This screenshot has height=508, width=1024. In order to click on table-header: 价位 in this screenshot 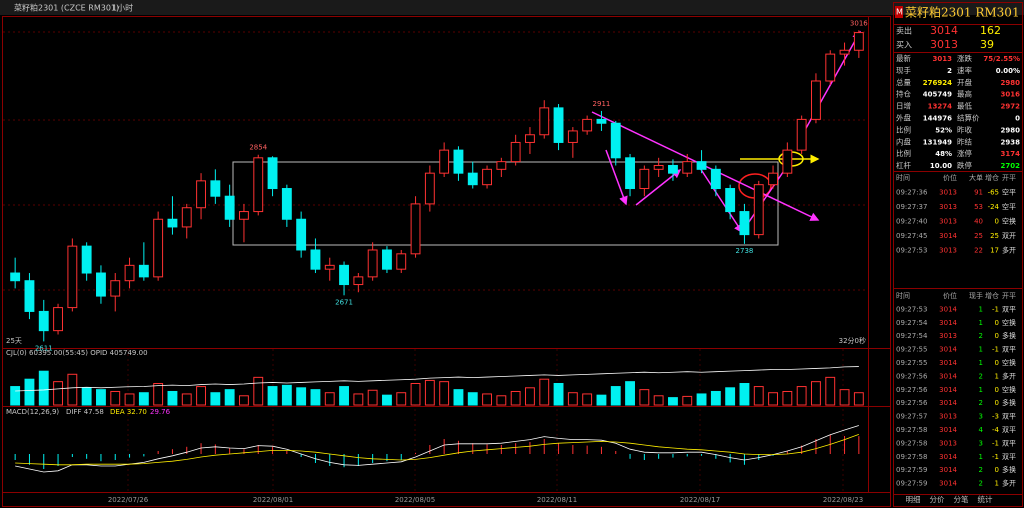, I will do `click(950, 295)`.